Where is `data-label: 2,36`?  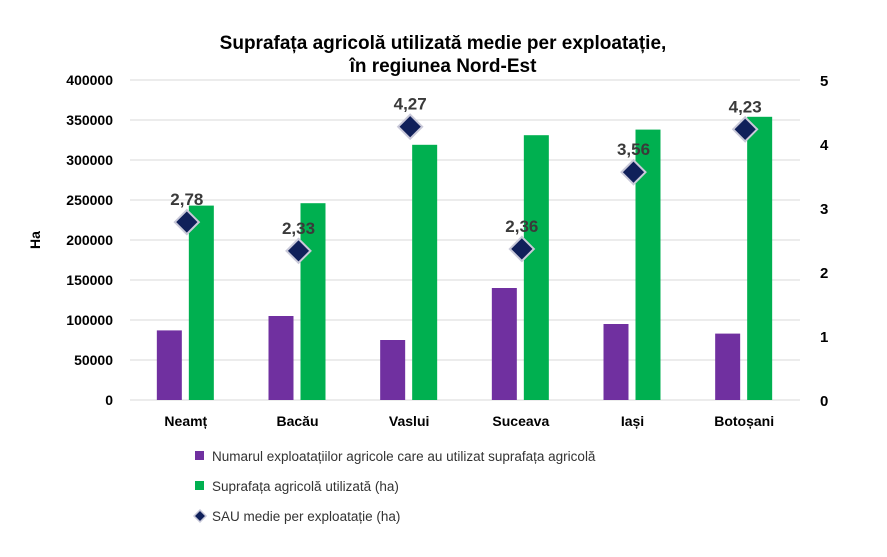 data-label: 2,36 is located at coordinates (521, 226).